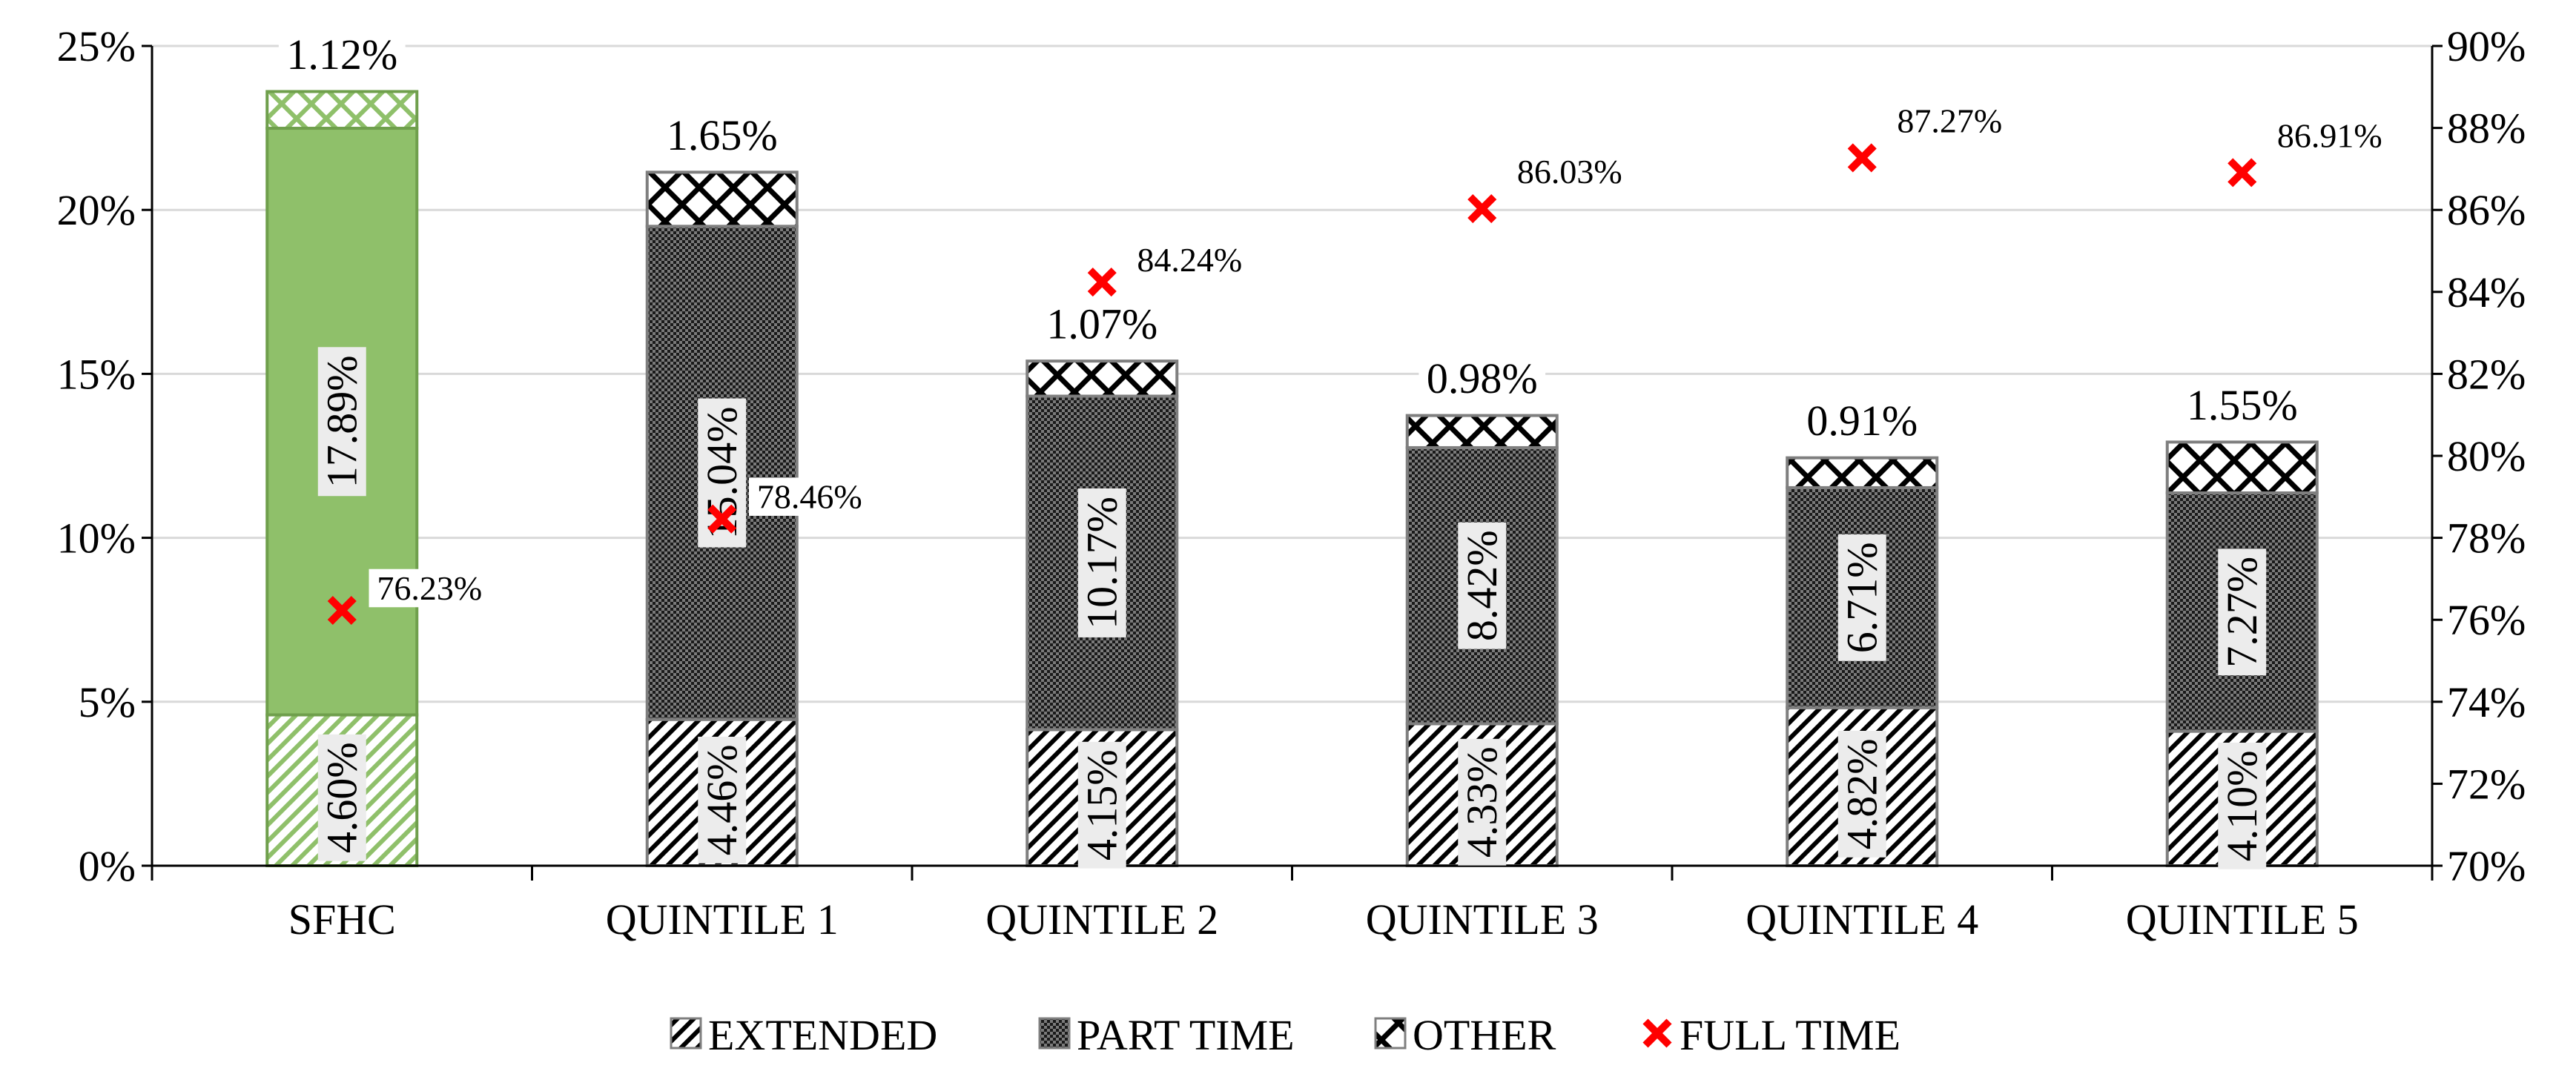  I want to click on y-right-tick-label: 80%, so click(2486, 456).